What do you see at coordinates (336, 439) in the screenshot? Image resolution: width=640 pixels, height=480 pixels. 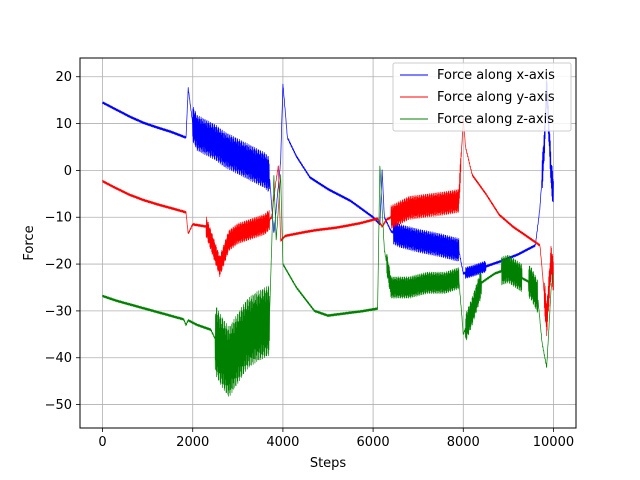 I see `x-axis-ticks: 0 2000 4000 6000 8000 10000` at bounding box center [336, 439].